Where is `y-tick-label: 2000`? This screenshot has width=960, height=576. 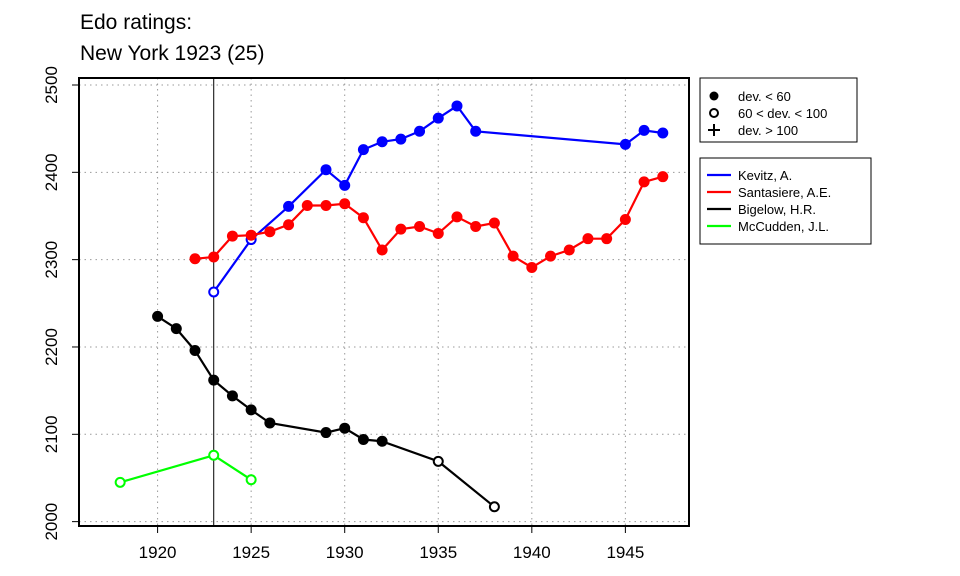
y-tick-label: 2000 is located at coordinates (51, 522).